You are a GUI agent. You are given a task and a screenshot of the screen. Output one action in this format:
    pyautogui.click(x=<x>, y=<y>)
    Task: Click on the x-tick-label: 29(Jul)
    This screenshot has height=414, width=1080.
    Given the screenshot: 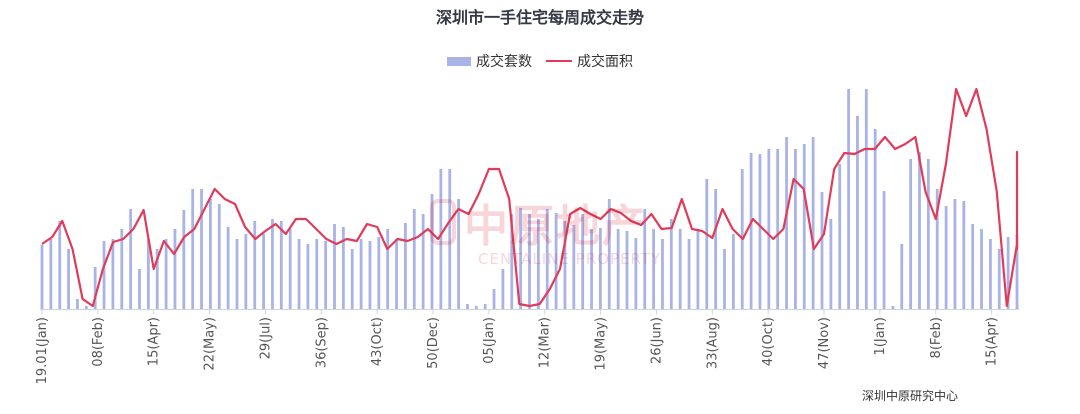 What is the action you would take?
    pyautogui.click(x=265, y=338)
    